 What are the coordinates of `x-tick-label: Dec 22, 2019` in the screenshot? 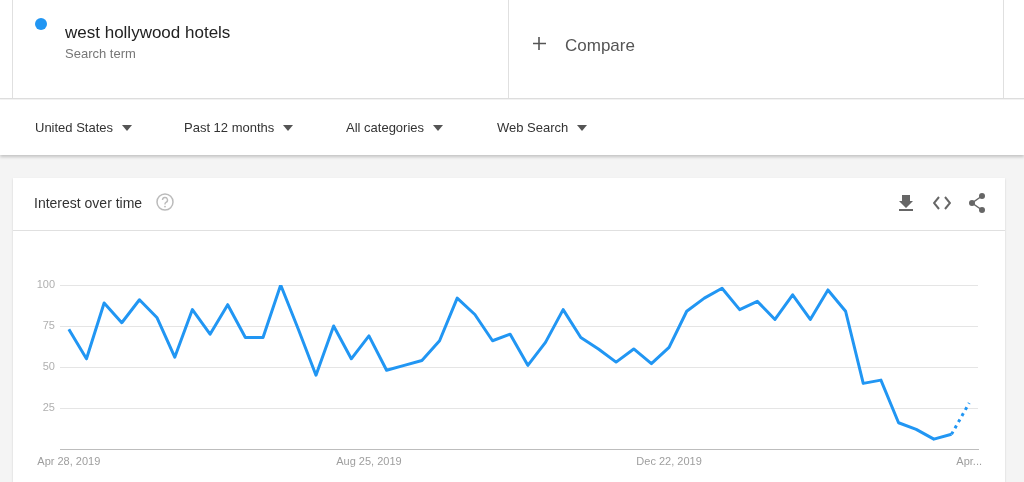 It's located at (669, 460).